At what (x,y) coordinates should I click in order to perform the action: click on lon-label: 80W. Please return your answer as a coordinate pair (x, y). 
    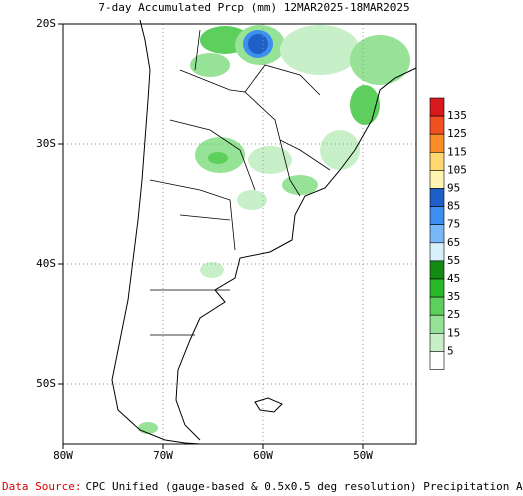
    Looking at the image, I should click on (63, 455).